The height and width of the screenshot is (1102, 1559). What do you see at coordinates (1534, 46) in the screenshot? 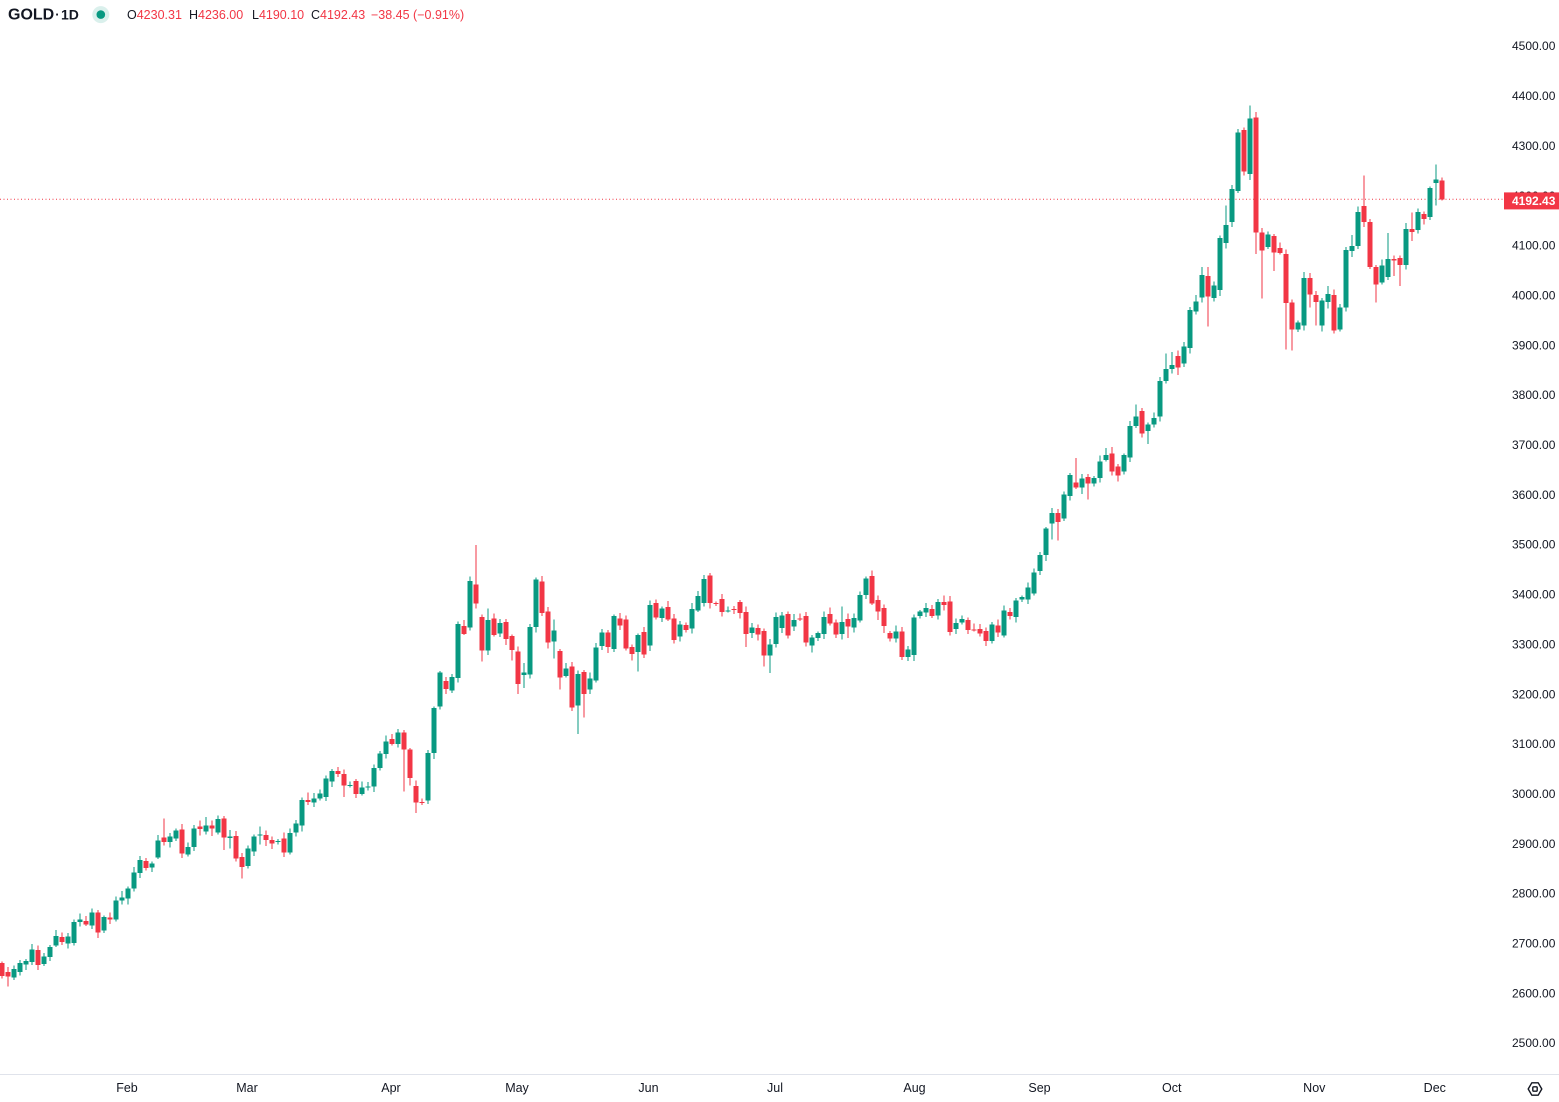
I see `svg-text: 4500.00` at bounding box center [1534, 46].